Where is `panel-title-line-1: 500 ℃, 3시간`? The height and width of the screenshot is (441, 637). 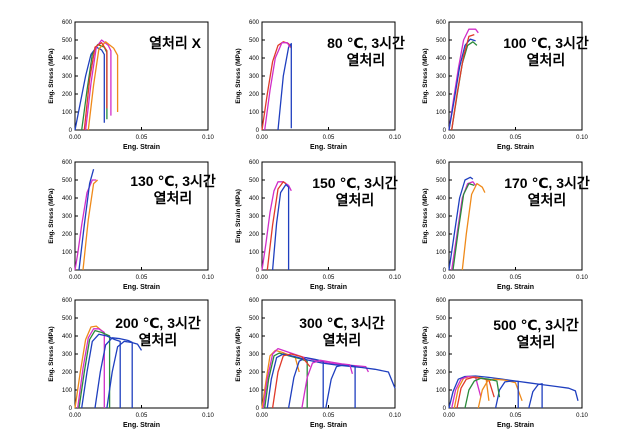
panel-title-line-1: 500 ℃, 3시간 is located at coordinates (536, 325).